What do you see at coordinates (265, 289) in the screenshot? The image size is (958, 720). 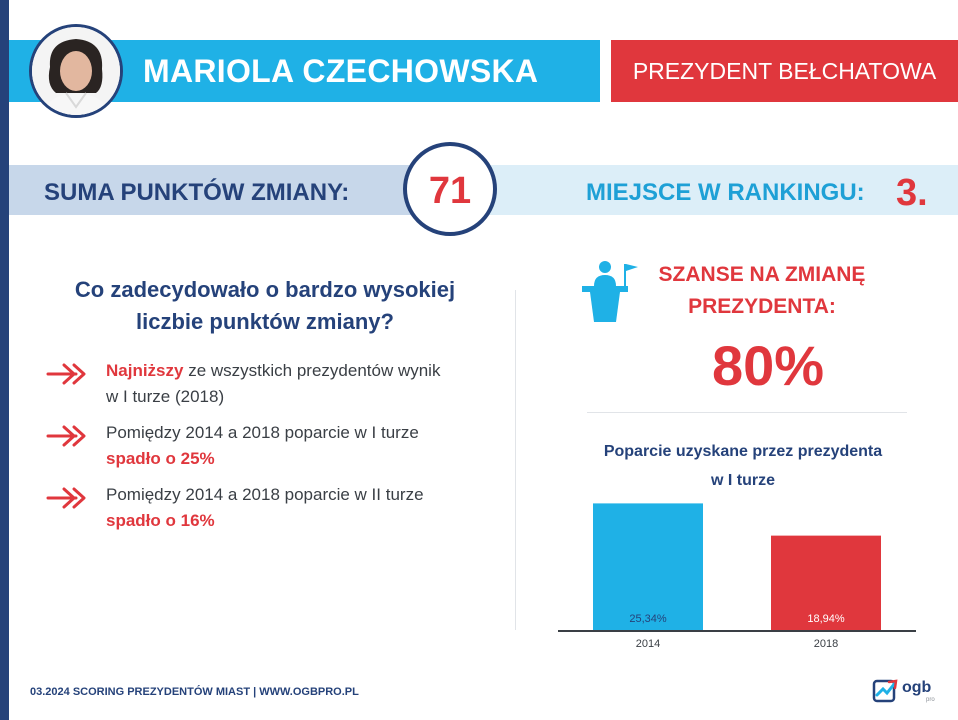 I see `question-line-1: Co zadecydowało o bardzo wysokiej` at bounding box center [265, 289].